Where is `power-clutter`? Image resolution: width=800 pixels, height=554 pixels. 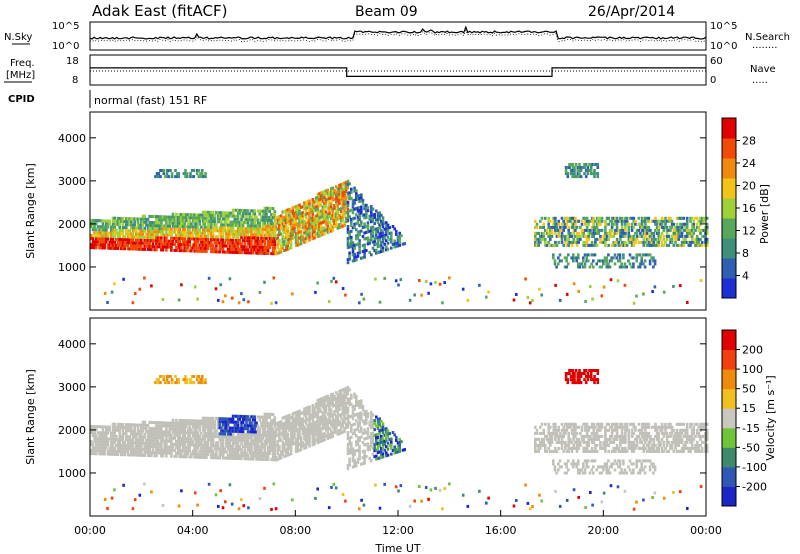
power-clutter is located at coordinates (144, 278).